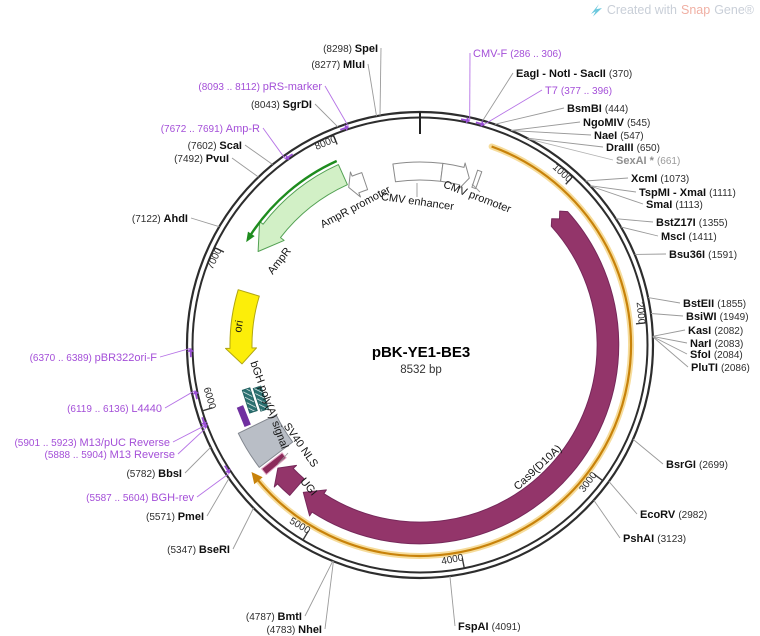 The width and height of the screenshot is (760, 636). What do you see at coordinates (648, 451) in the screenshot?
I see `site-line-bsrgi` at bounding box center [648, 451].